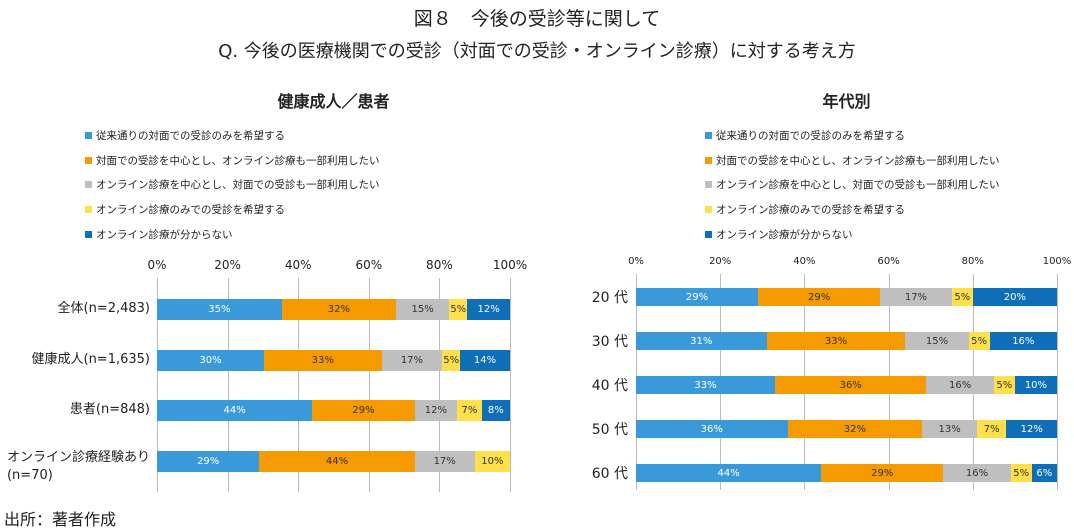 This screenshot has height=530, width=1074. I want to click on left-chart-title: 健康成人／患者, so click(333, 101).